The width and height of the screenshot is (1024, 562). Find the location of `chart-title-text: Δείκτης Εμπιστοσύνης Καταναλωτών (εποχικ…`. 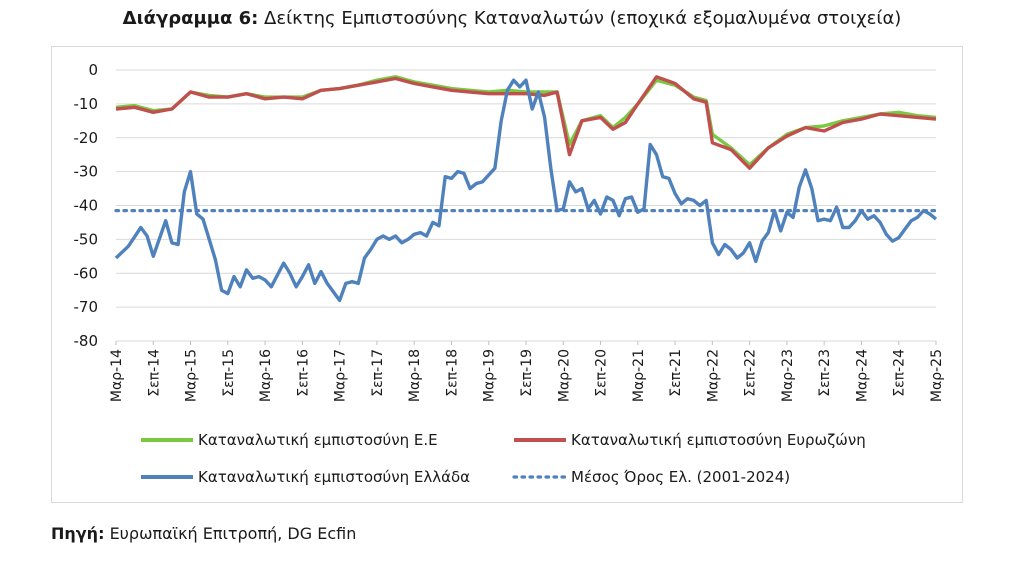

chart-title-text: Δείκτης Εμπιστοσύνης Καταναλωτών (εποχικ… is located at coordinates (583, 18).